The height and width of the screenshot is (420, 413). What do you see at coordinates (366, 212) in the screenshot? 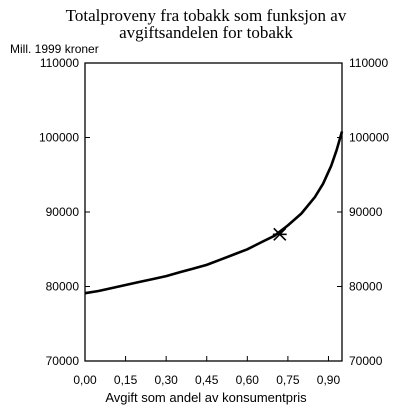
I see `y-tick-label-right: 90000` at bounding box center [366, 212].